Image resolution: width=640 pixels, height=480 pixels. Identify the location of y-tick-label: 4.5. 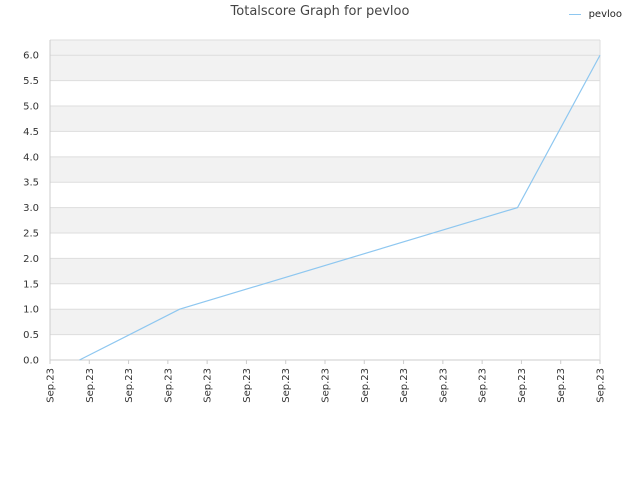
(31, 132).